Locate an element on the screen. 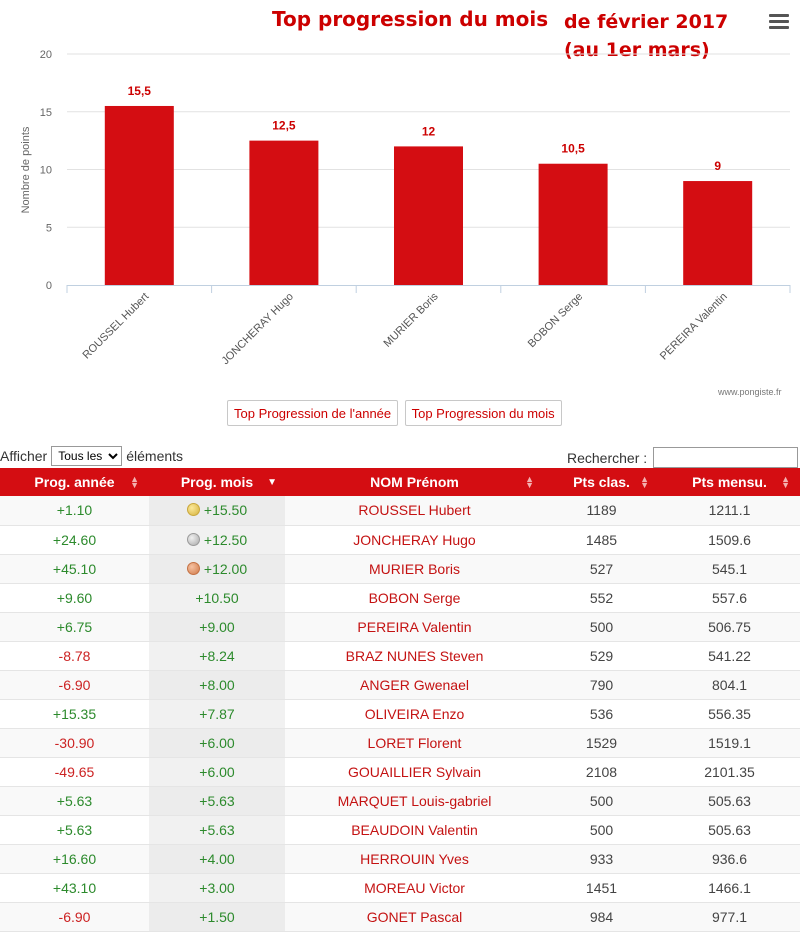  cell-player-name: MARQUET Louis-gabriel is located at coordinates (414, 801).